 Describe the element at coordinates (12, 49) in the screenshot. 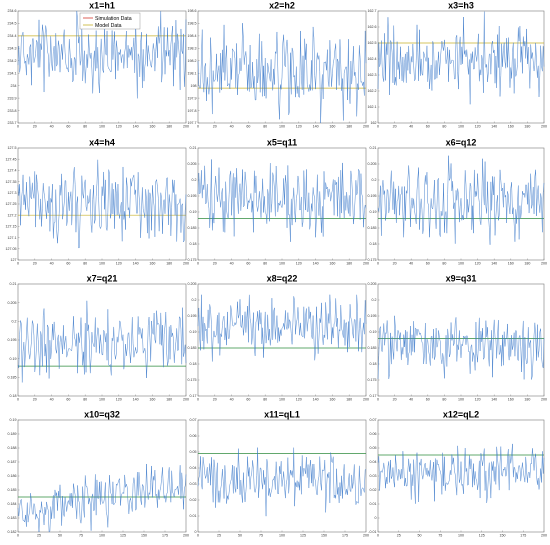

I see `y-tick-label: 234.3` at that location.